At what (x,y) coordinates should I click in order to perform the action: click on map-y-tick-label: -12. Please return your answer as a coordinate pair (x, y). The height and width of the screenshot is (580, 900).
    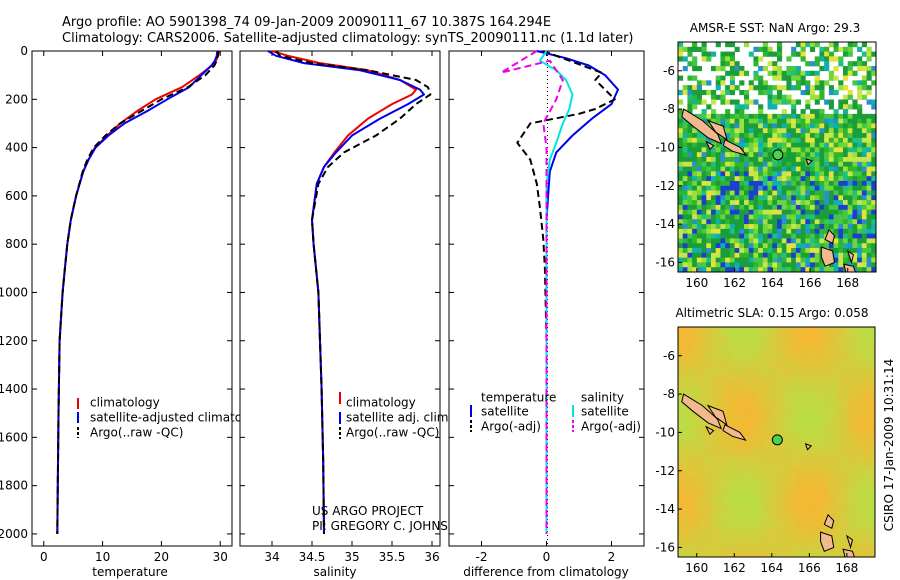
    Looking at the image, I should click on (665, 471).